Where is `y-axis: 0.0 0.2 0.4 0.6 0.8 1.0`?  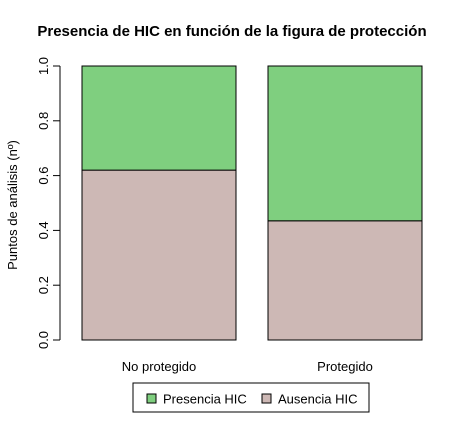
y-axis: 0.0 0.2 0.4 0.6 0.8 1.0 is located at coordinates (48, 203).